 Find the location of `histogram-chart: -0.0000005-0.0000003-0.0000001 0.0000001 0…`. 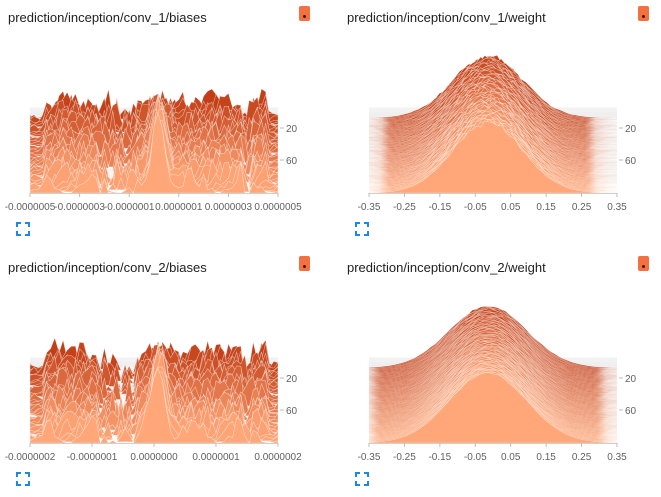

histogram-chart: -0.0000005-0.0000003-0.0000001 0.0000001 0… is located at coordinates (153, 150).